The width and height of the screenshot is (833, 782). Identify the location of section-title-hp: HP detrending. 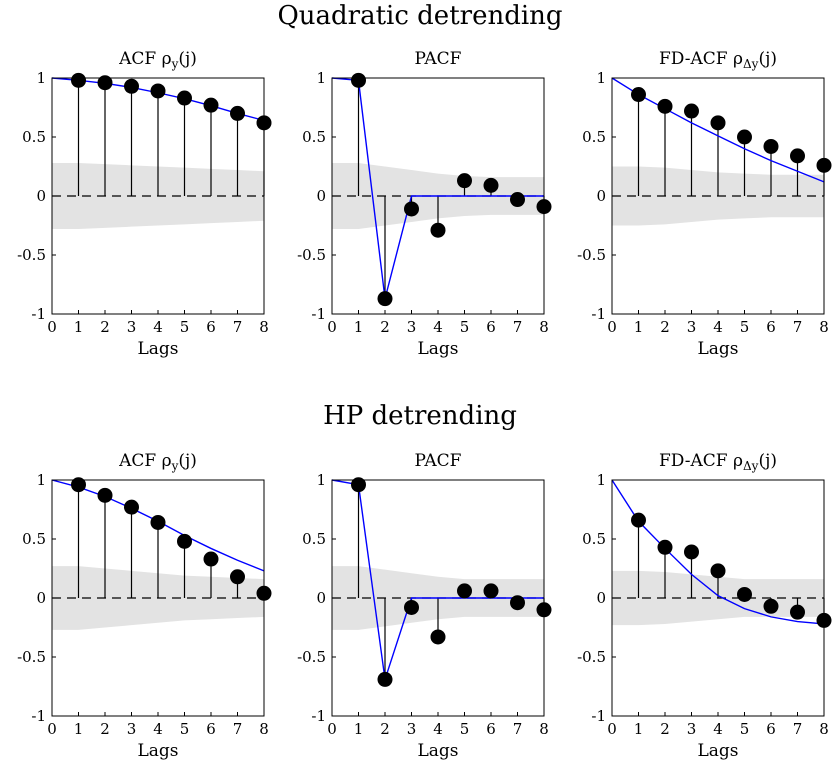
(420, 416).